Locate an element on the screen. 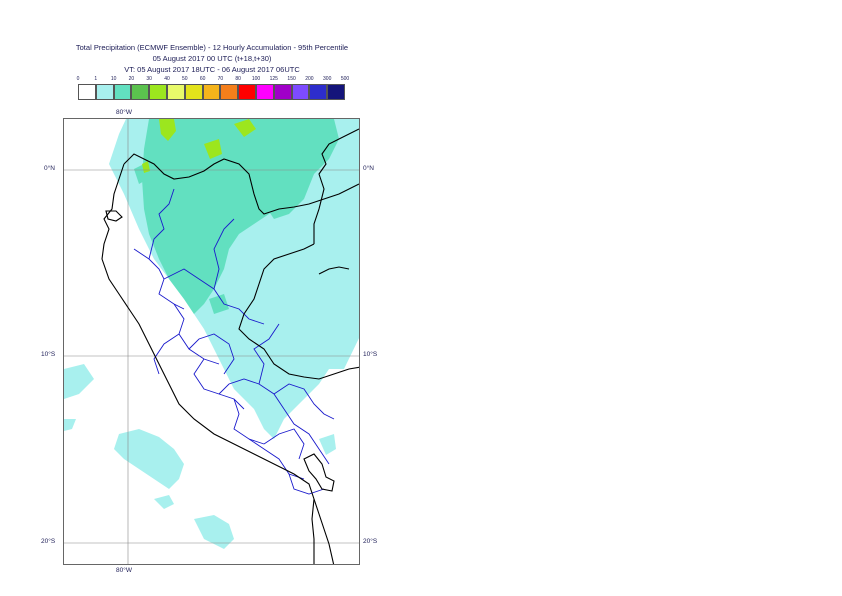 This screenshot has height=596, width=842. moderate-precipitation-area is located at coordinates (236, 216).